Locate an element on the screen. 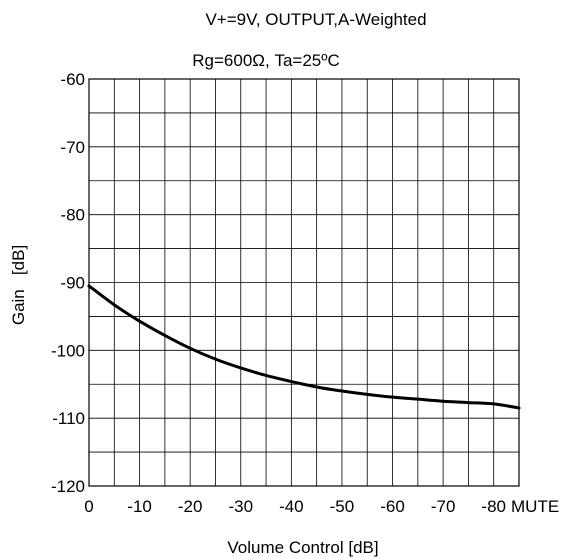 The width and height of the screenshot is (581, 559). x-tick-label: -20 is located at coordinates (190, 506).